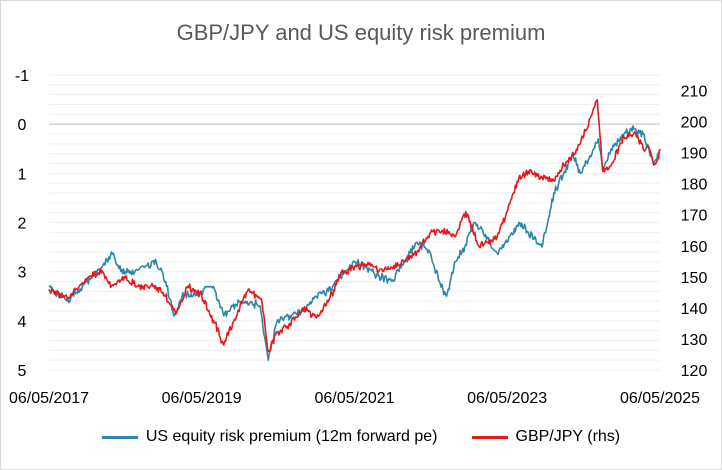  I want to click on left-axis-ticks: -1 0 1 2 3 4 5, so click(22, 224).